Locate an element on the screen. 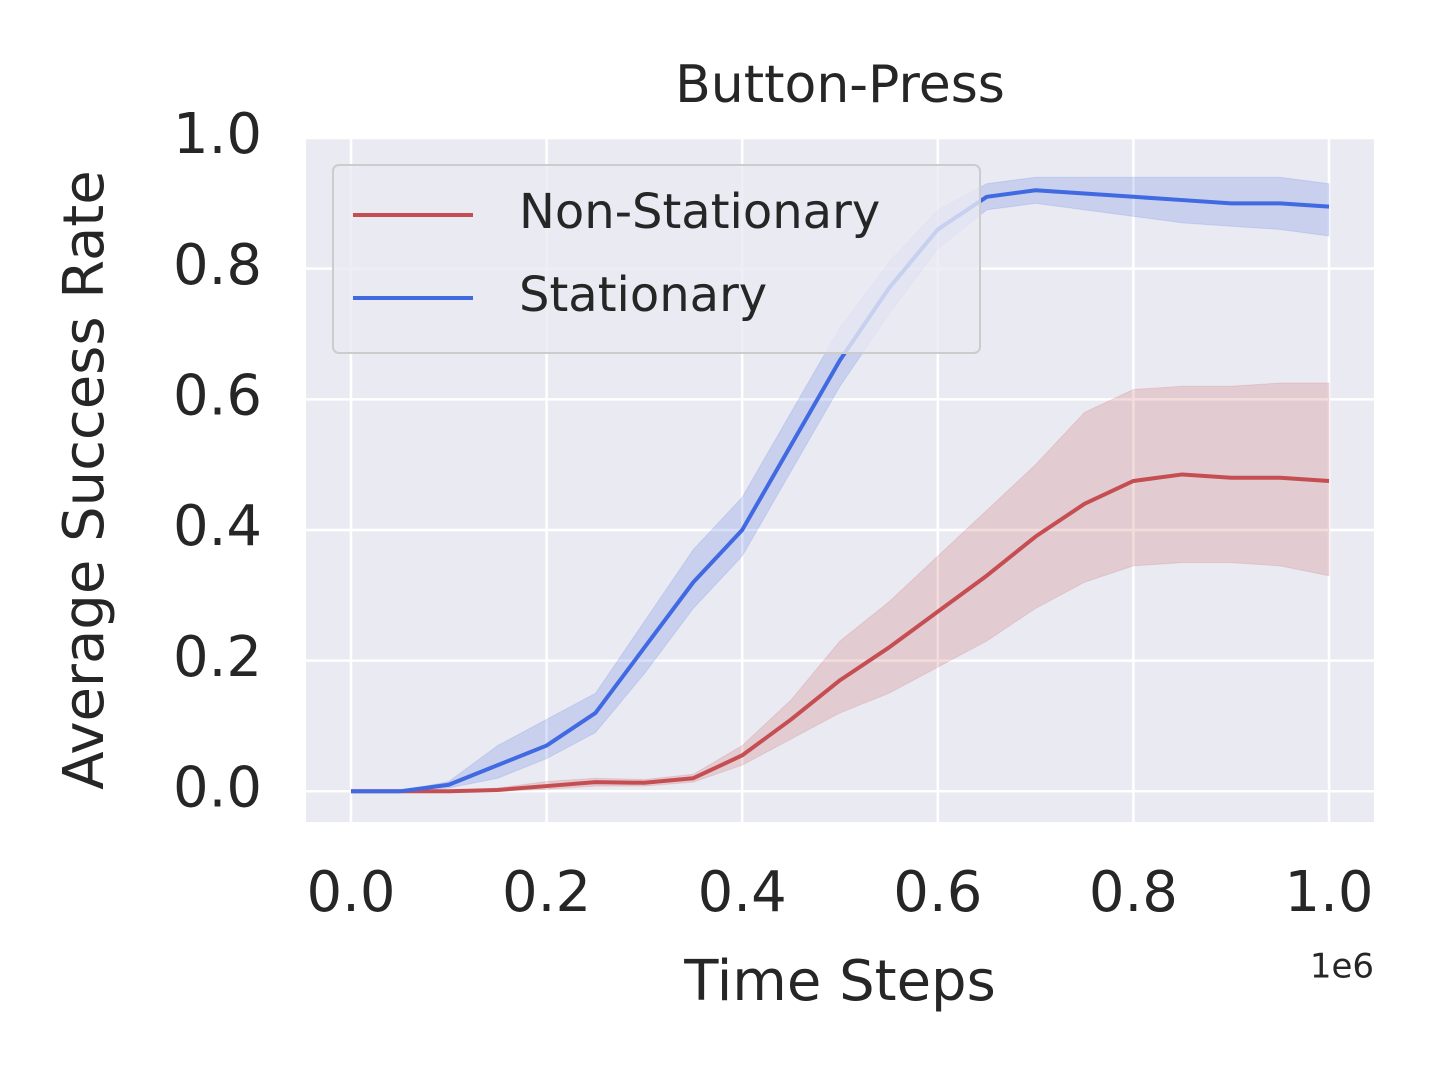  y-tick-label: 0.6 is located at coordinates (217, 395).